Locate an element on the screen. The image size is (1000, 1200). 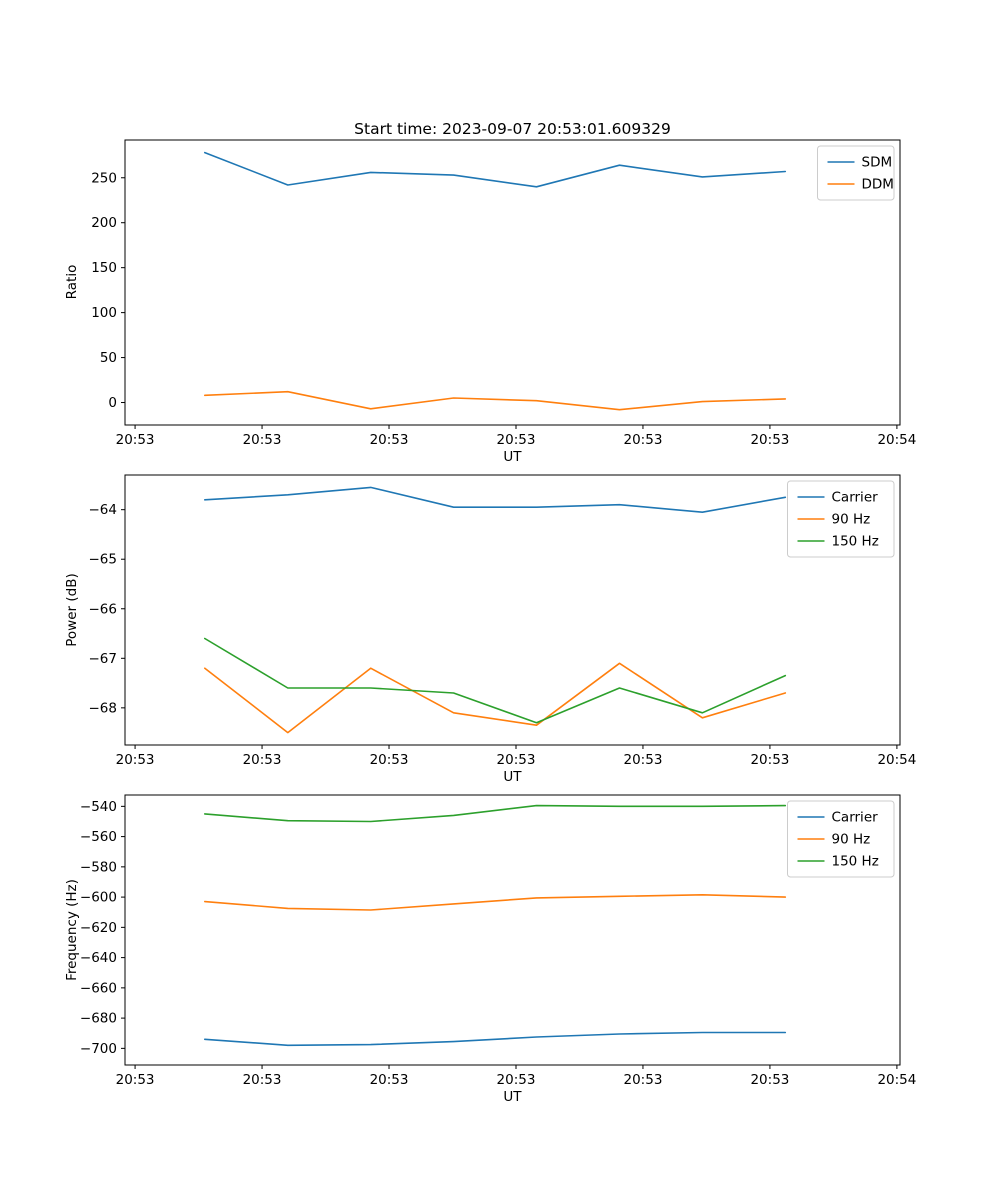
y-tick-label: −580 is located at coordinates (98, 867).